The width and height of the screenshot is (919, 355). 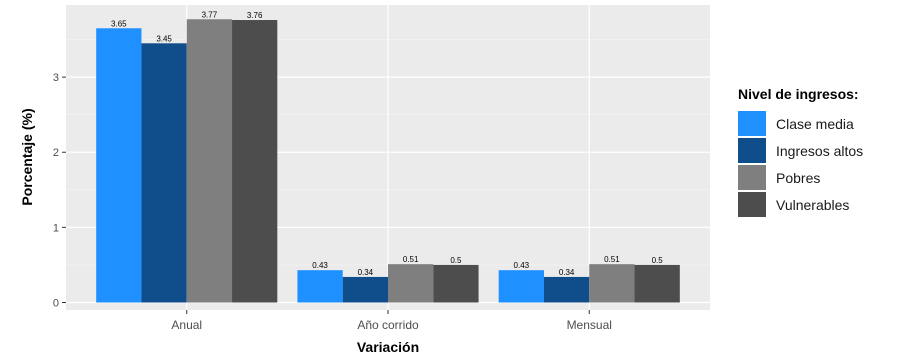 I want to click on legend-label: Pobres, so click(x=798, y=177).